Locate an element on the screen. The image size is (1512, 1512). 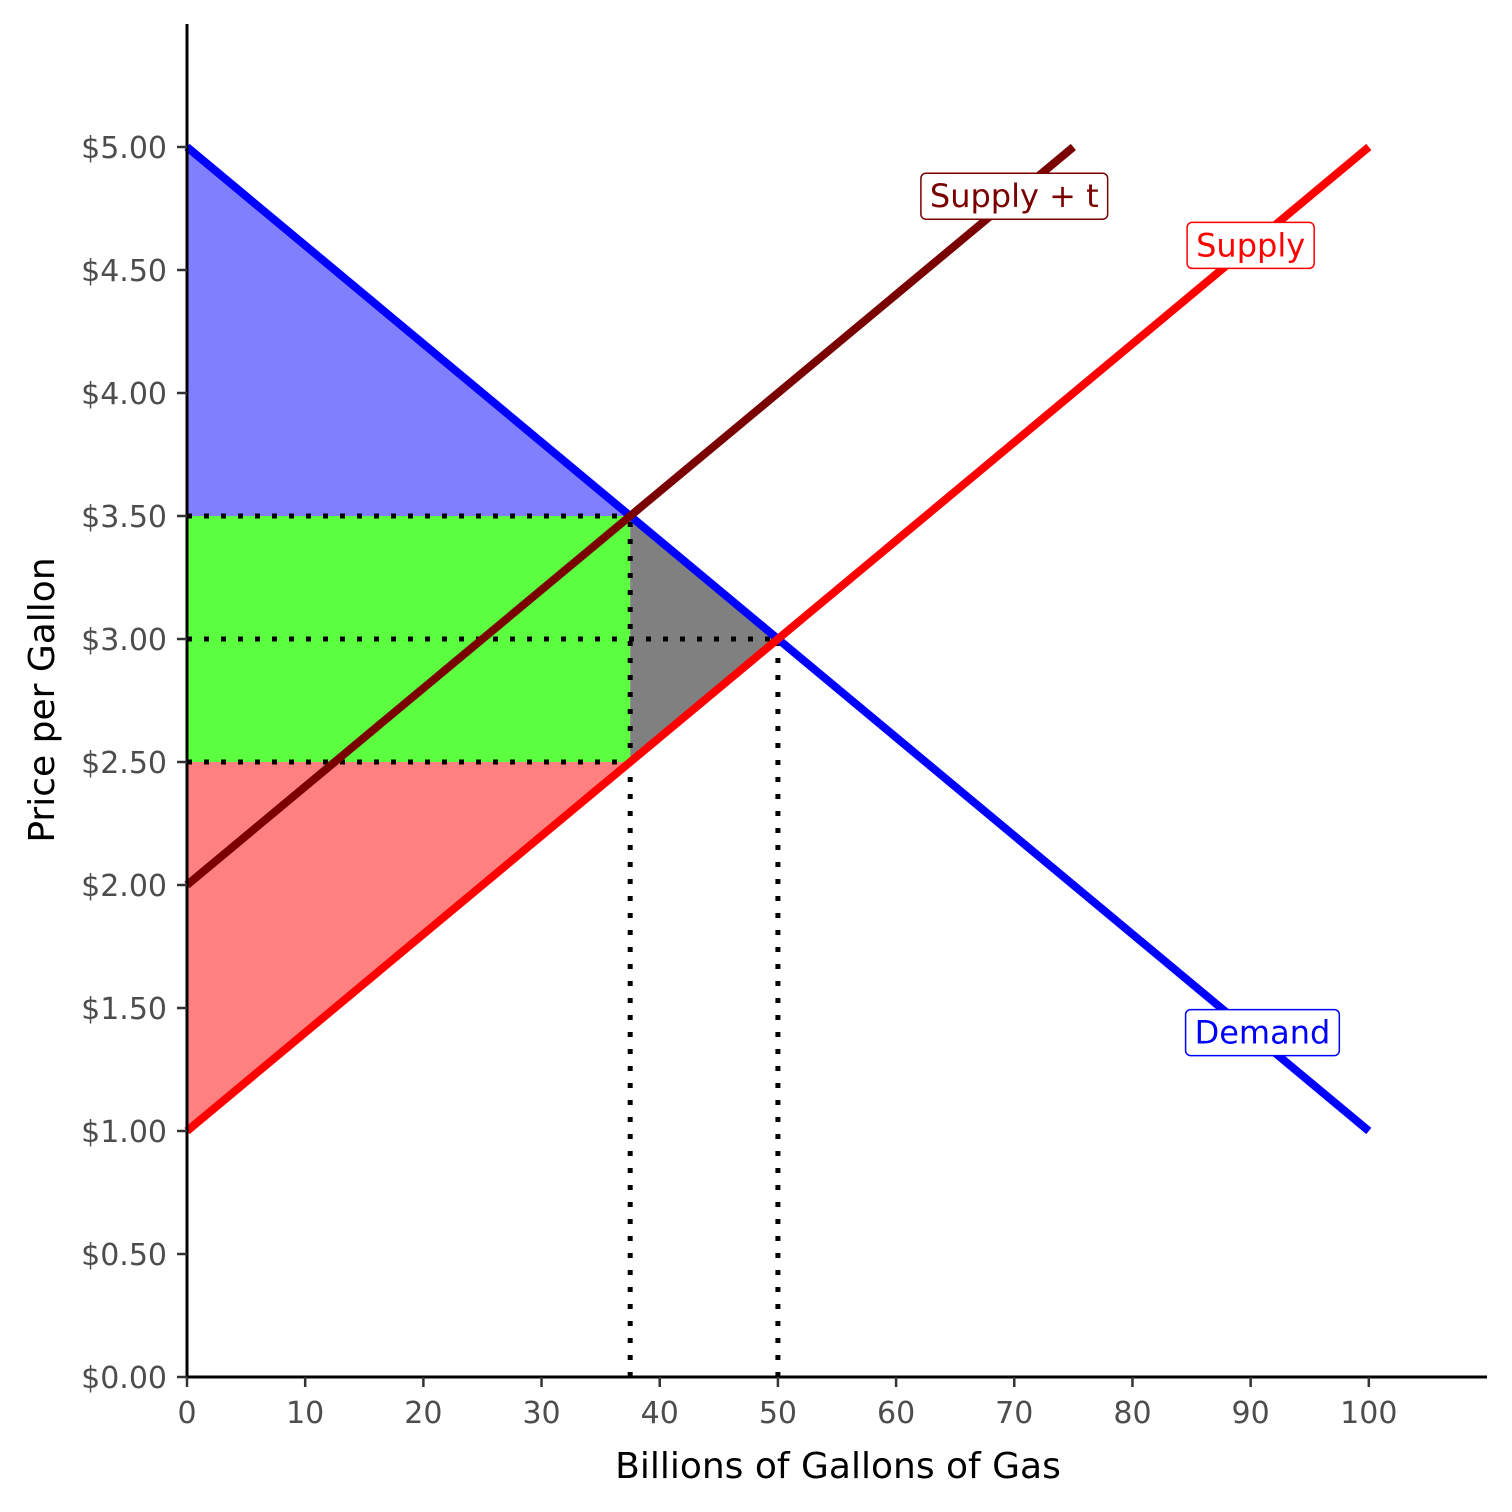
y-tick-label: $4.00 is located at coordinates (124, 394).